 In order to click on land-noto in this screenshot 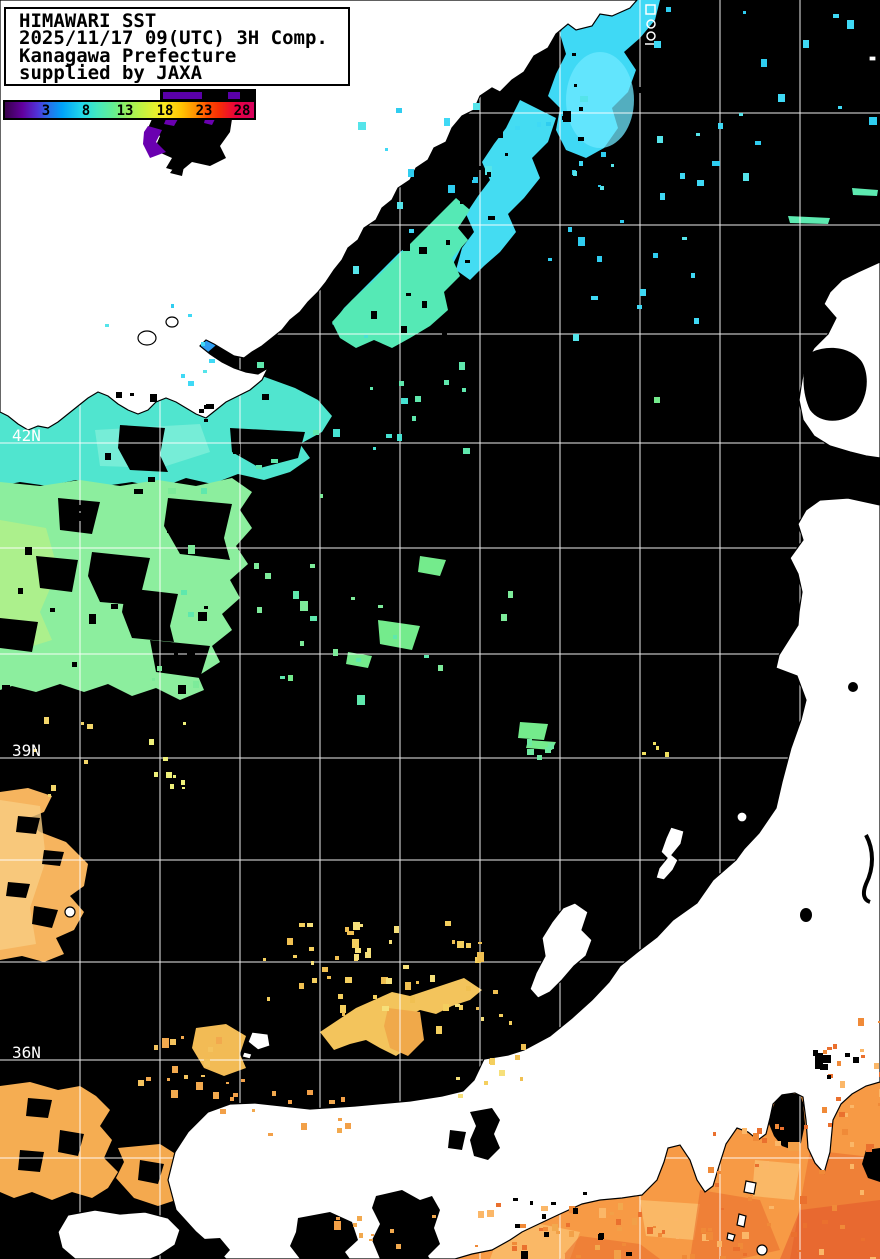, I will do `click(561, 950)`.